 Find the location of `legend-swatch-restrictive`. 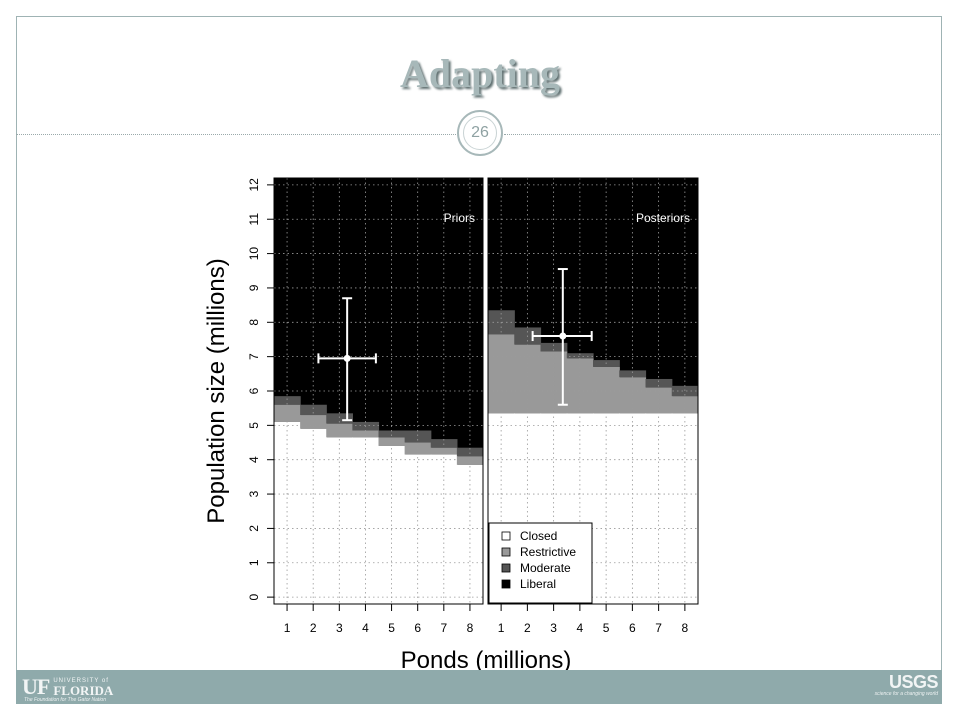

legend-swatch-restrictive is located at coordinates (506, 552).